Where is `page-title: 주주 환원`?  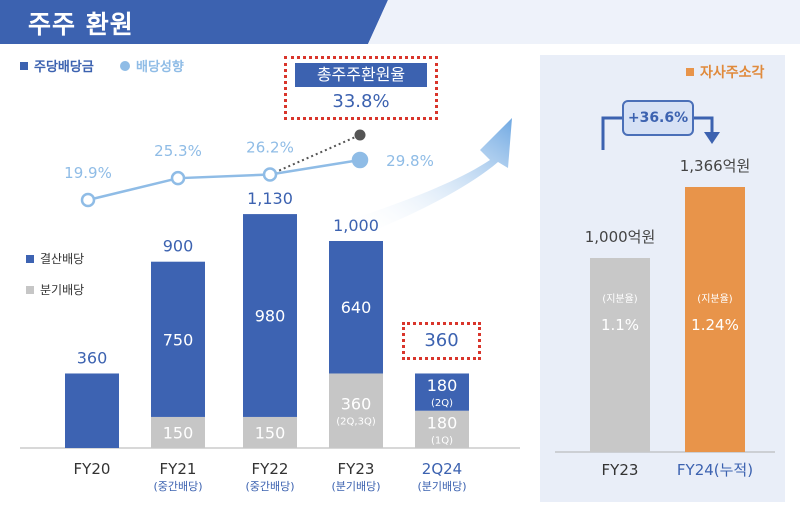
page-title: 주주 환원 is located at coordinates (81, 24).